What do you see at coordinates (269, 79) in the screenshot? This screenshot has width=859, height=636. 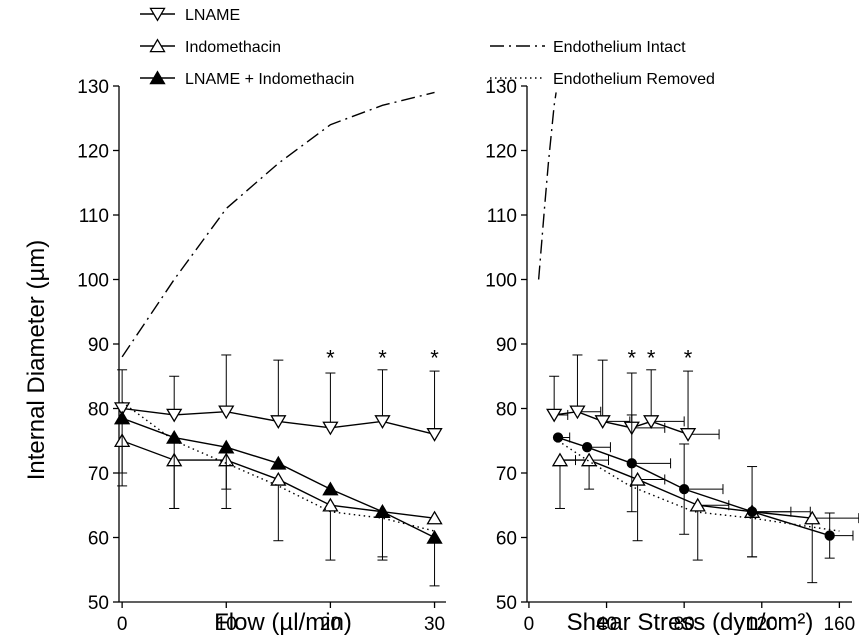 I see `legend-label: LNAME + Indomethacin` at bounding box center [269, 79].